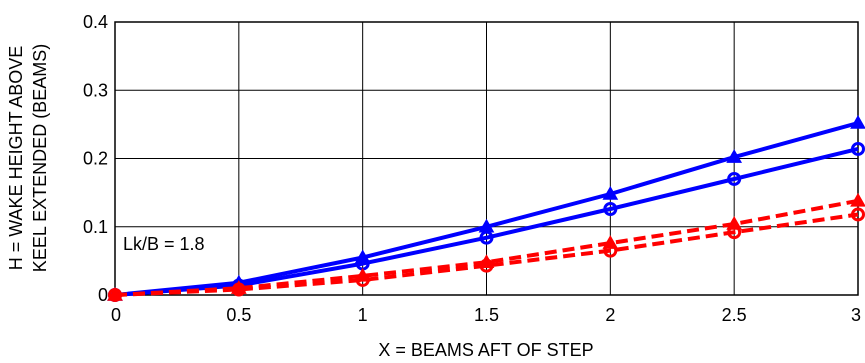 This screenshot has width=865, height=363. I want to click on y-tick-labels: 0 0.1 0.2 0.3 0.4, so click(95, 158).